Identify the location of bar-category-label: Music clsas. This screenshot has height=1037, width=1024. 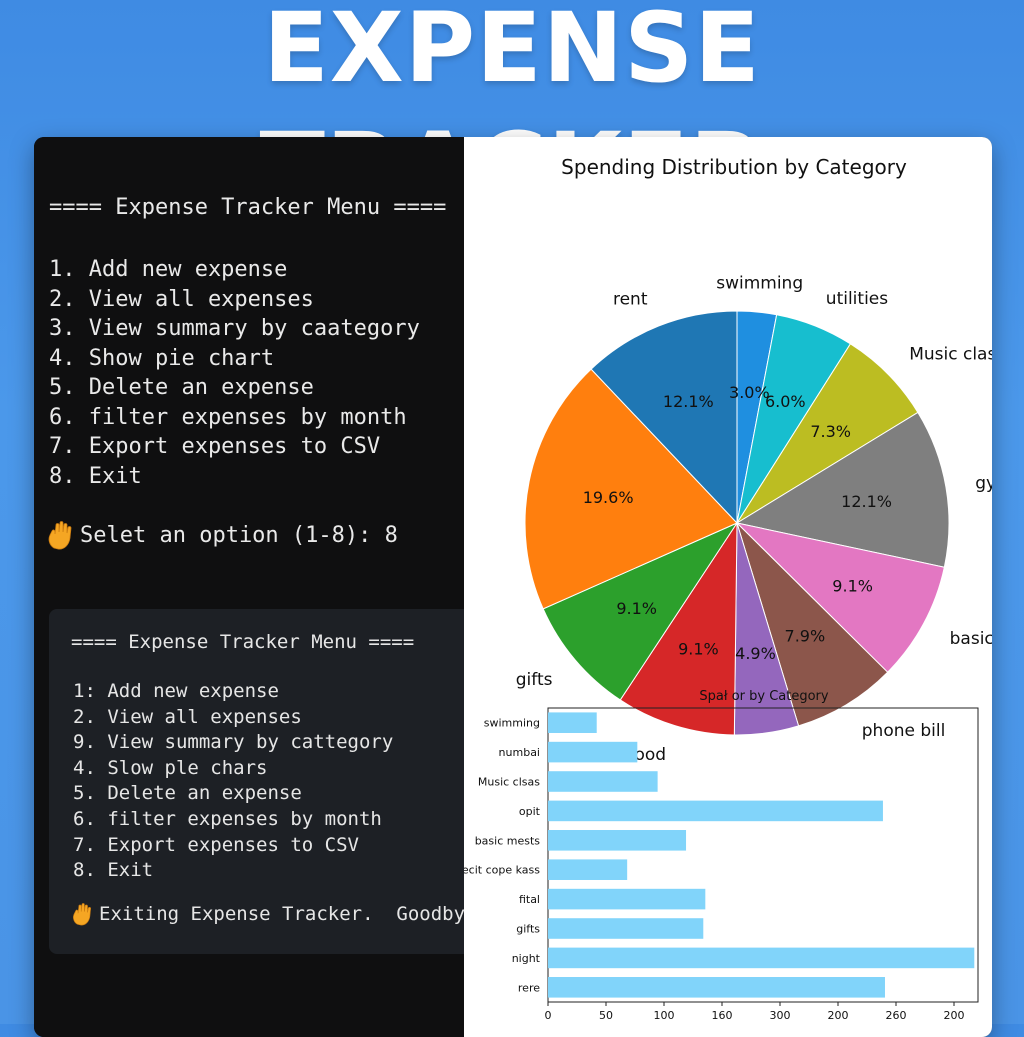
(509, 782).